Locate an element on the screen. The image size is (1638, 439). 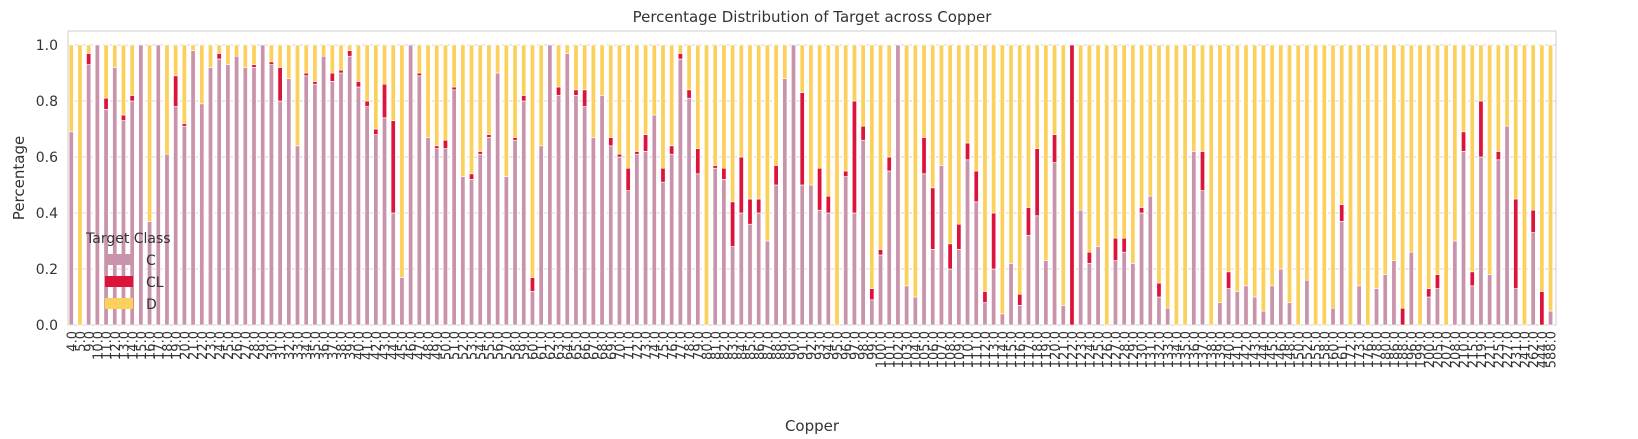
x-tick-label: 145.0 is located at coordinates (1273, 349).